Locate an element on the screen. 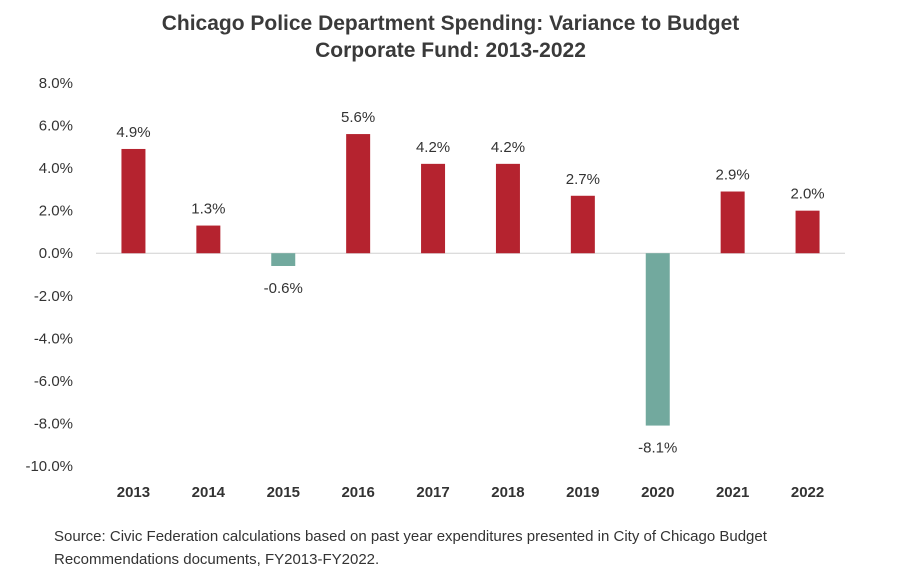 Image resolution: width=901 pixels, height=581 pixels. x-tick-label-2018: 2018 is located at coordinates (507, 492).